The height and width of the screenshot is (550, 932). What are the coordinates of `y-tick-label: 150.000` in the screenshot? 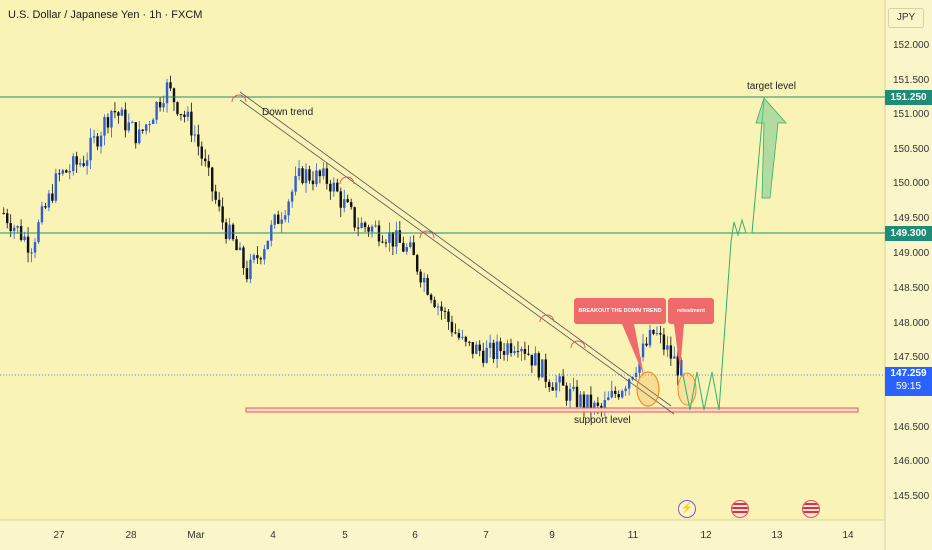 It's located at (911, 183).